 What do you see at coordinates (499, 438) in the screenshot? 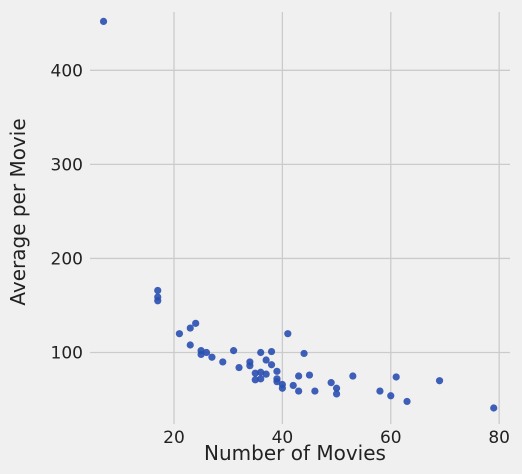
I see `x-tick-label: 80` at bounding box center [499, 438].